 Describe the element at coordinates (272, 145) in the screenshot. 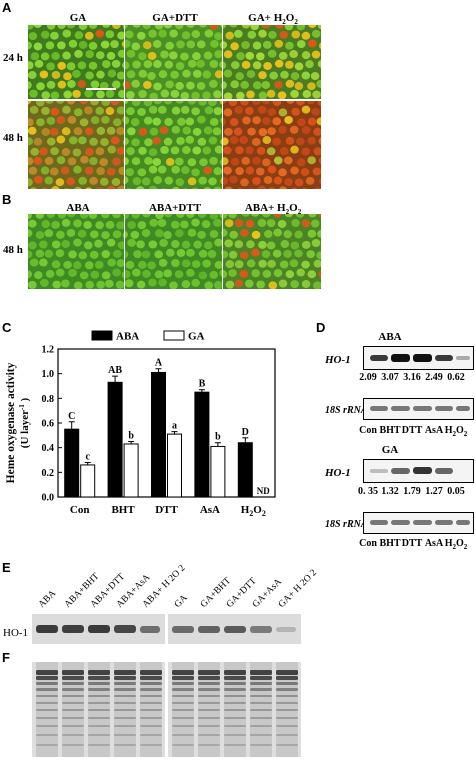

I see `micrograph-ga-h2o2-48h` at that location.